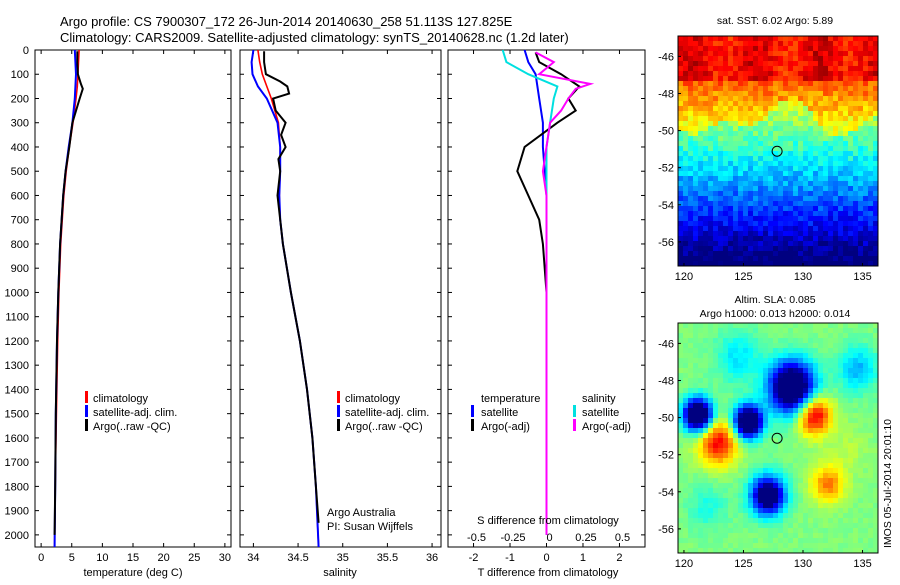 The width and height of the screenshot is (900, 585). I want to click on legend-swatch-argo, so click(86, 425).